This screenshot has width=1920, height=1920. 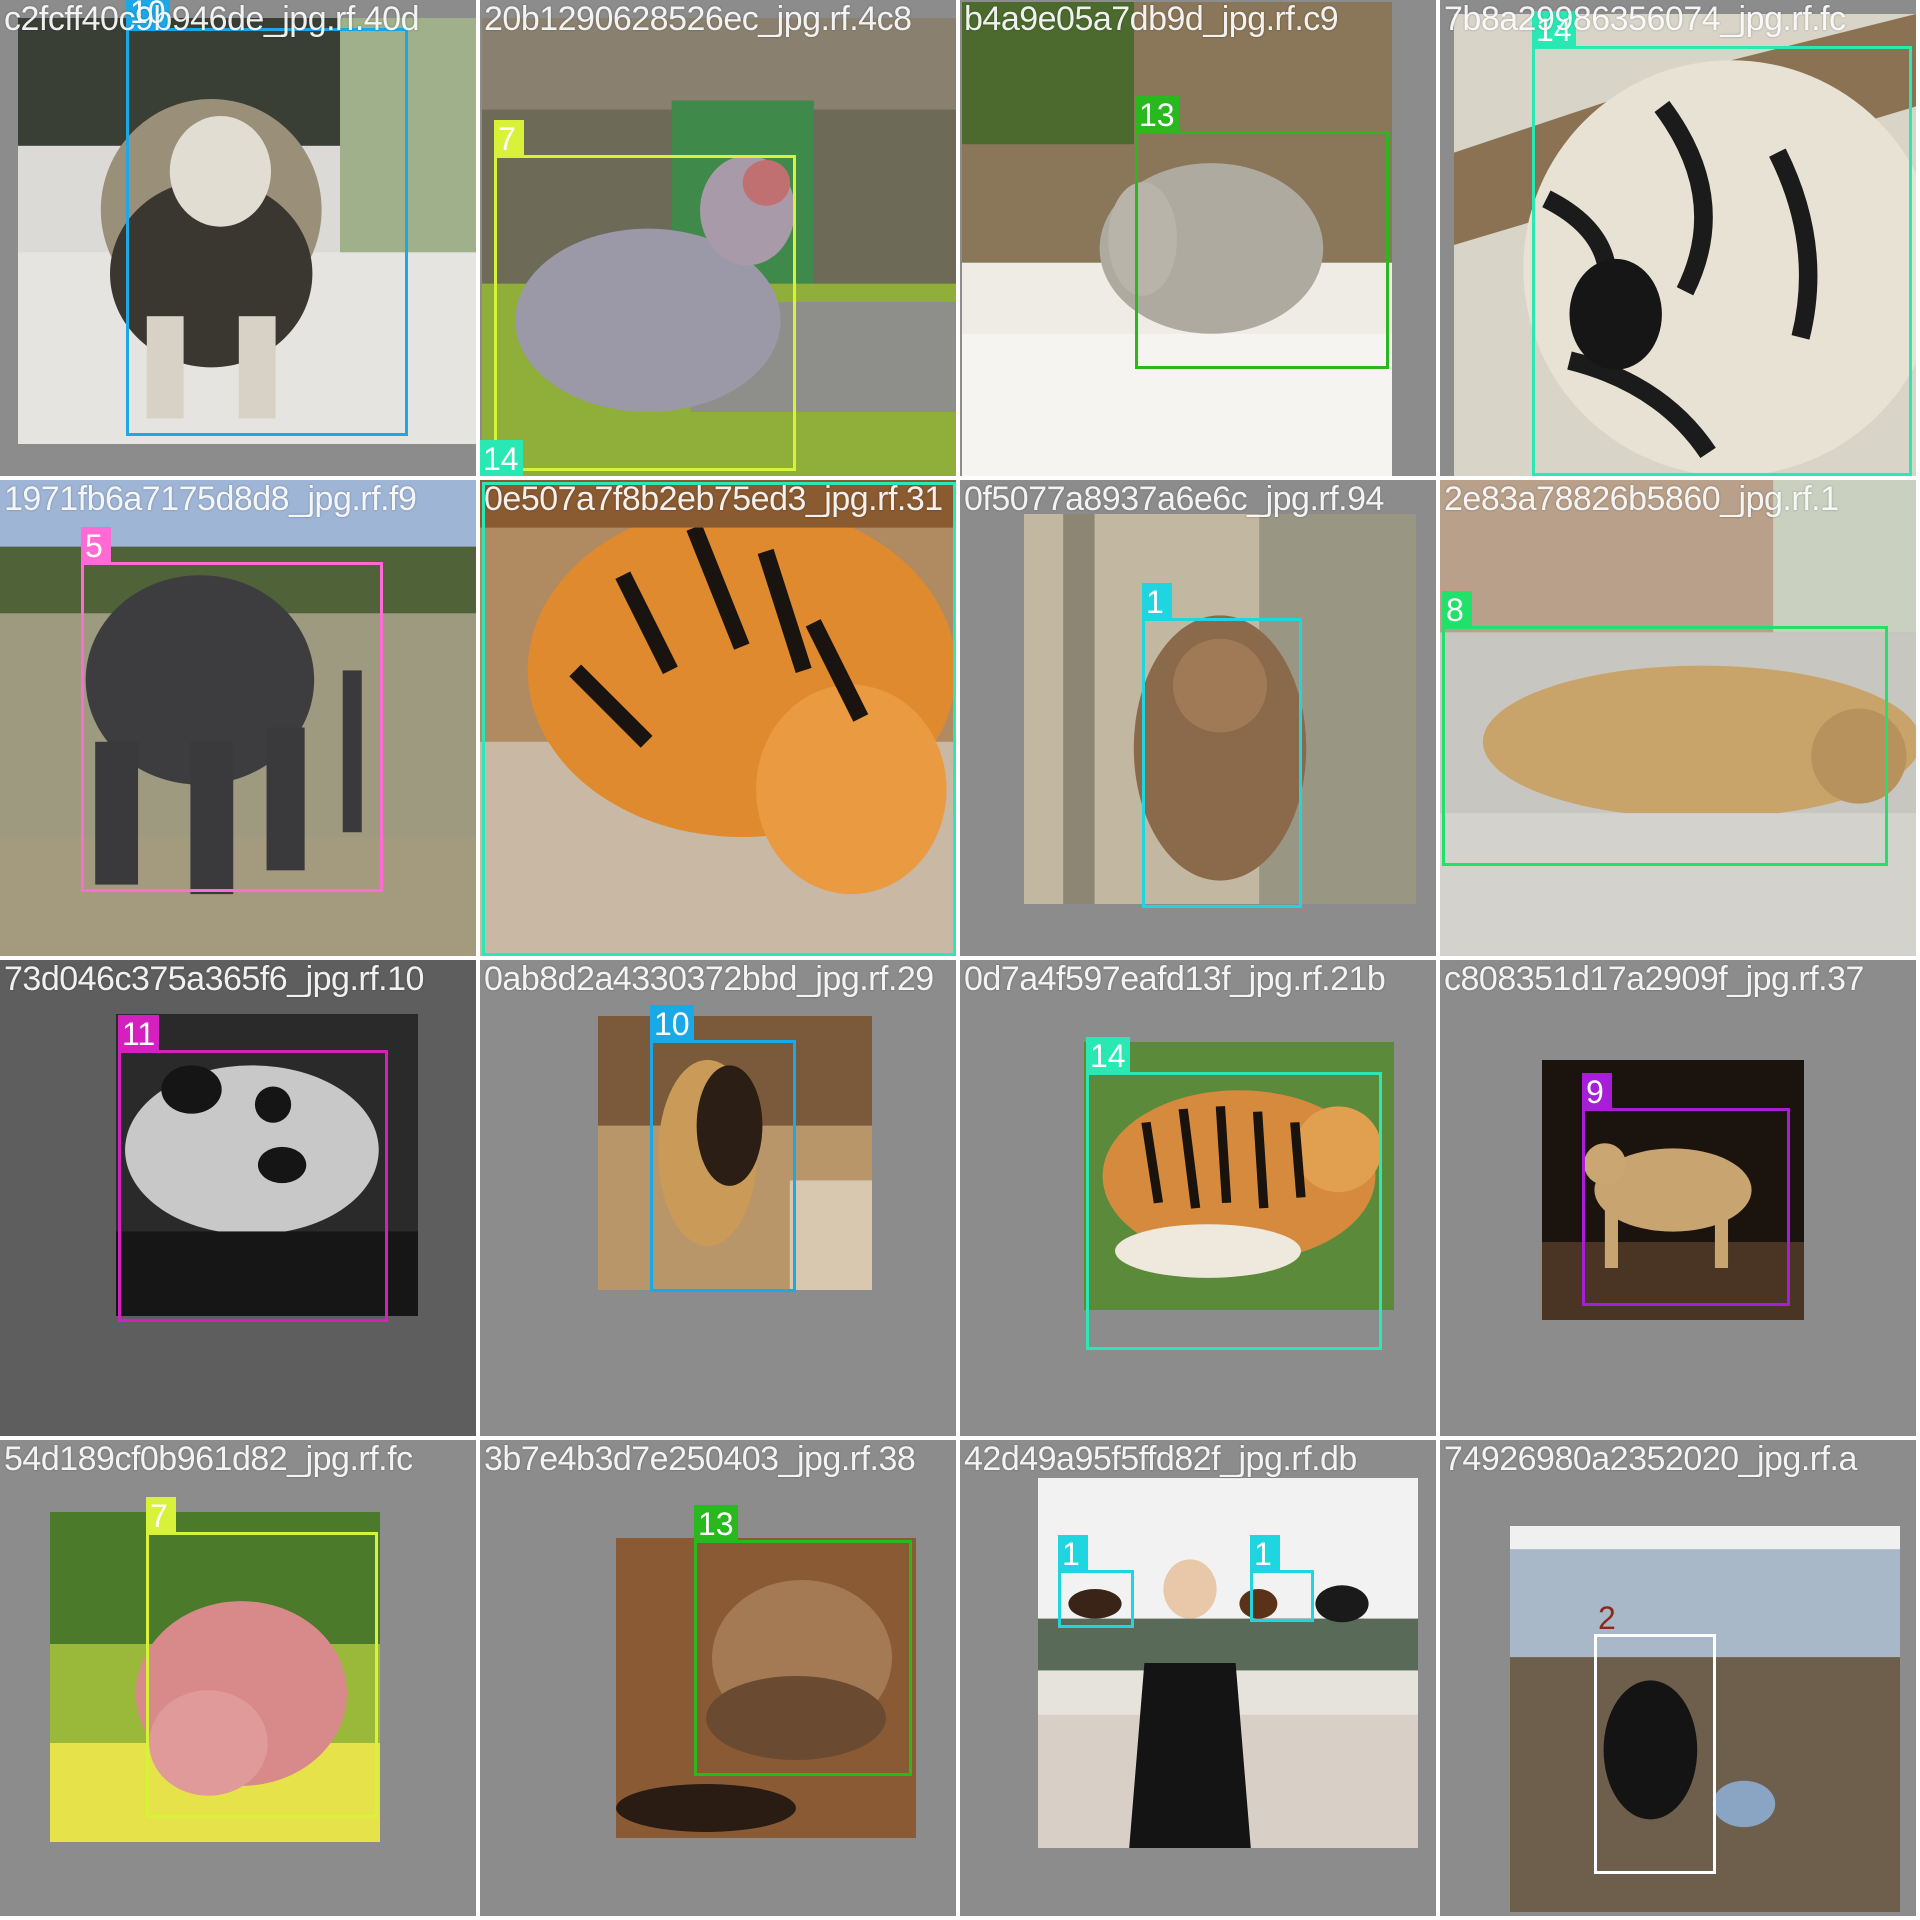 I want to click on tile-2: 7 14 20b1290628526ec_jpg.rf.4c8, so click(x=718, y=238).